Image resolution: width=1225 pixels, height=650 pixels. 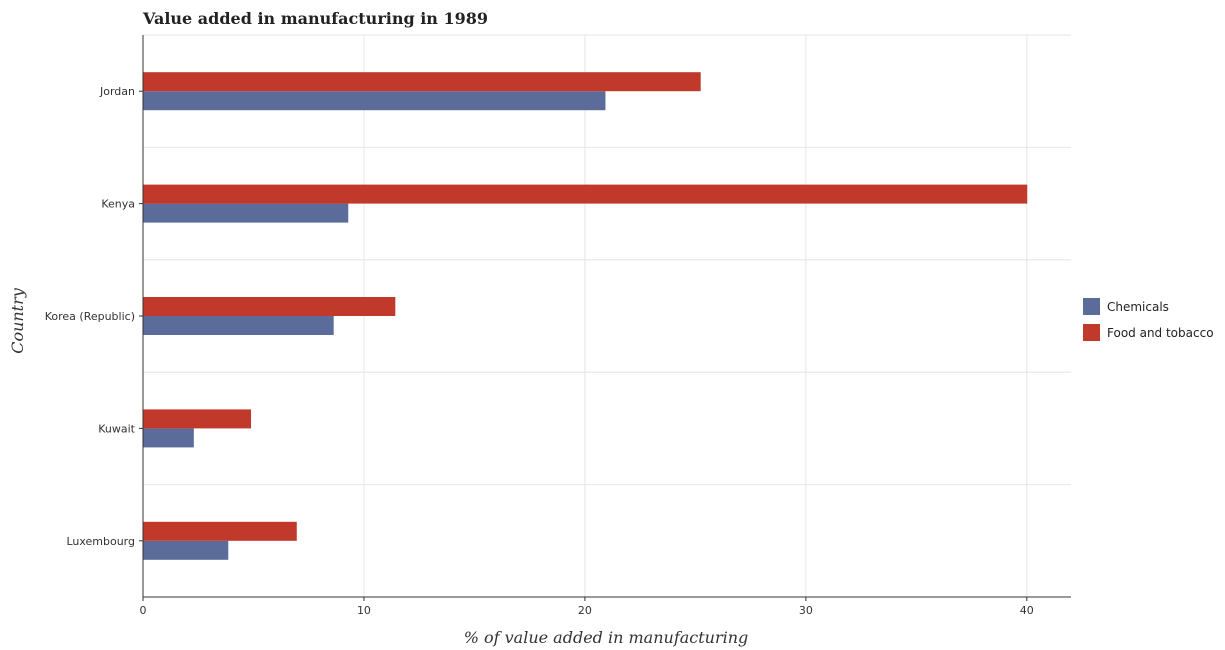 I want to click on y-axis-label: Country, so click(x=17, y=320).